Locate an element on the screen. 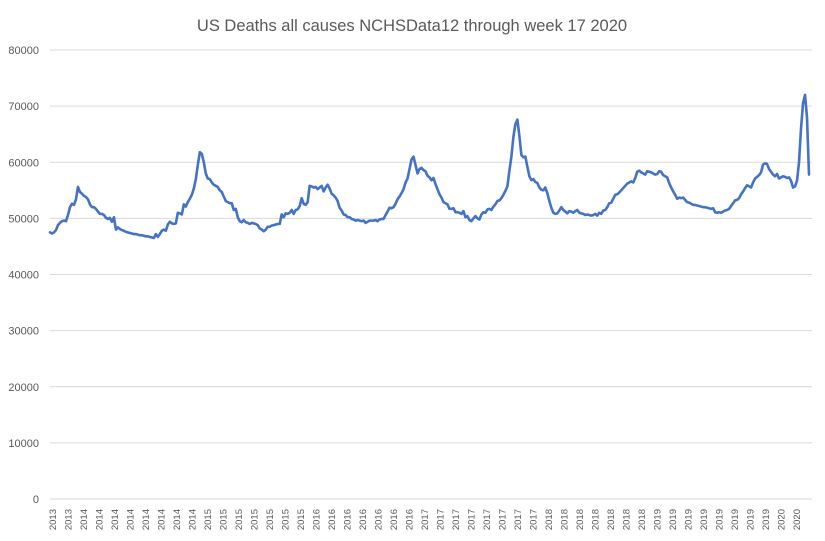 This screenshot has width=825, height=541. y-tick-label: 80000 is located at coordinates (23, 51).